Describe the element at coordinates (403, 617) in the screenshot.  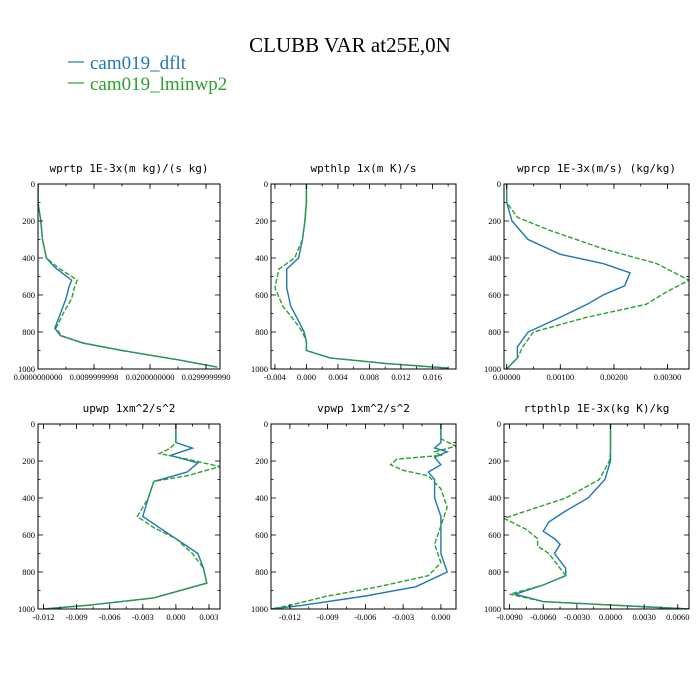
I see `x-tick-label: -0.003` at that location.